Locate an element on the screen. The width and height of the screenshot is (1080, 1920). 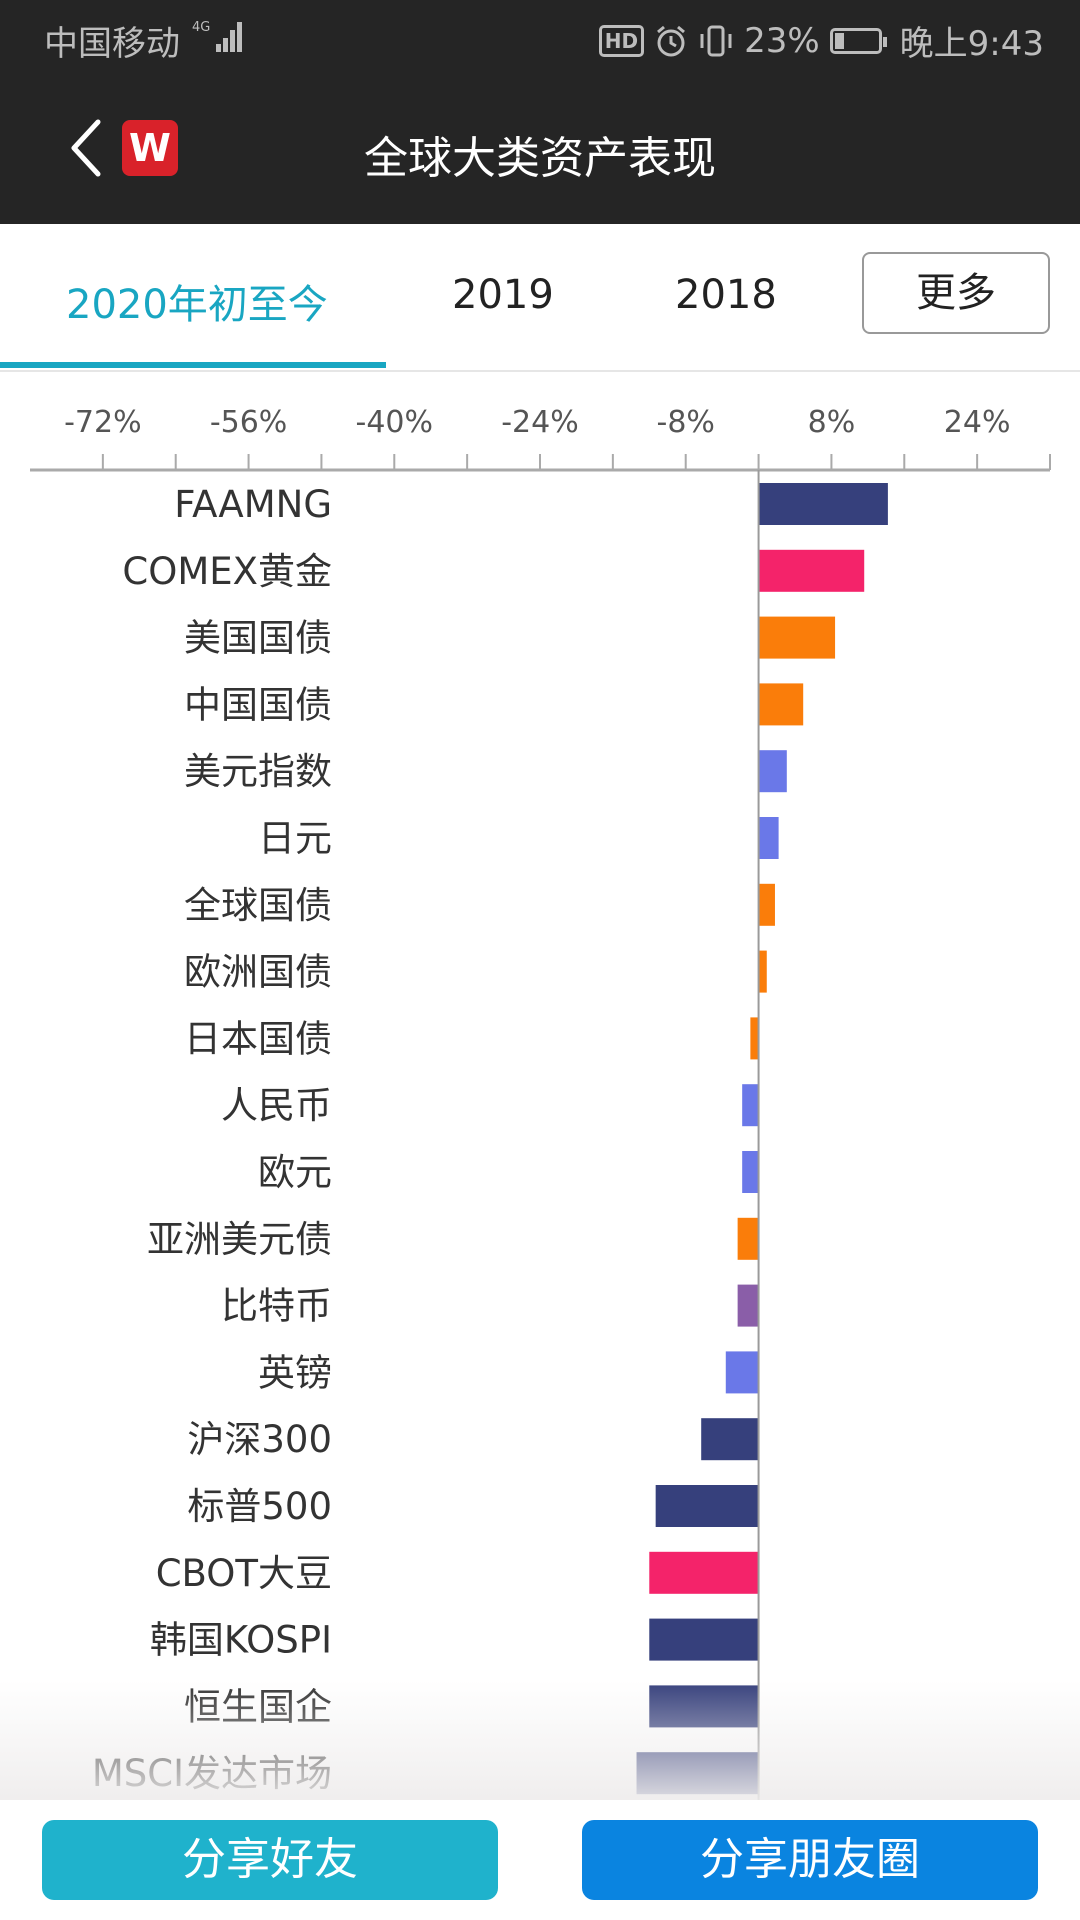
hd-icon: HD is located at coordinates (621, 40).